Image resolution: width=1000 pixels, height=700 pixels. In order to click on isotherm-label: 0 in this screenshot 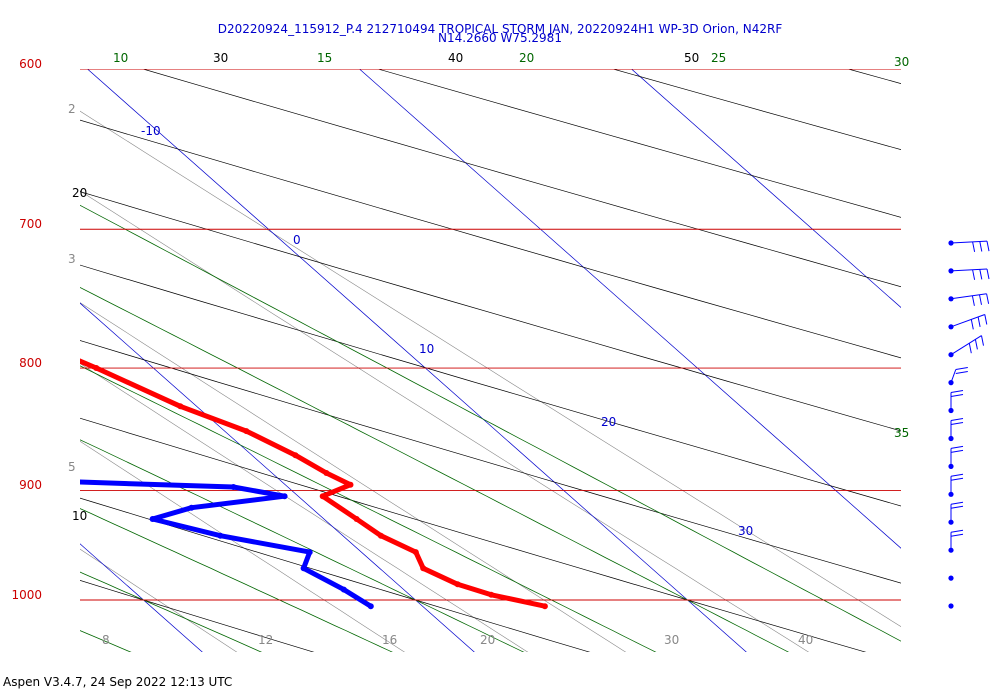, I will do `click(297, 240)`.